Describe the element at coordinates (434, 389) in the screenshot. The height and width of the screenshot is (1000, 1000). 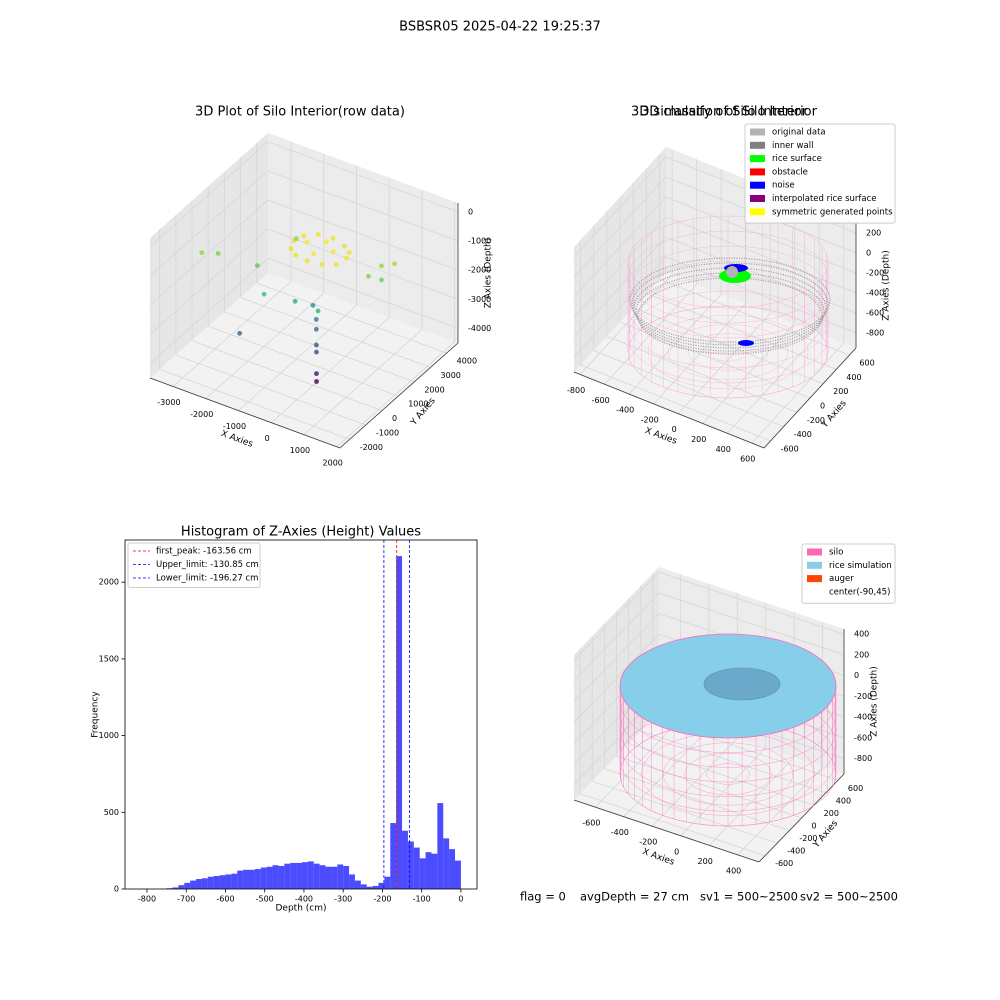
I see `y-tick-label: 2000` at that location.